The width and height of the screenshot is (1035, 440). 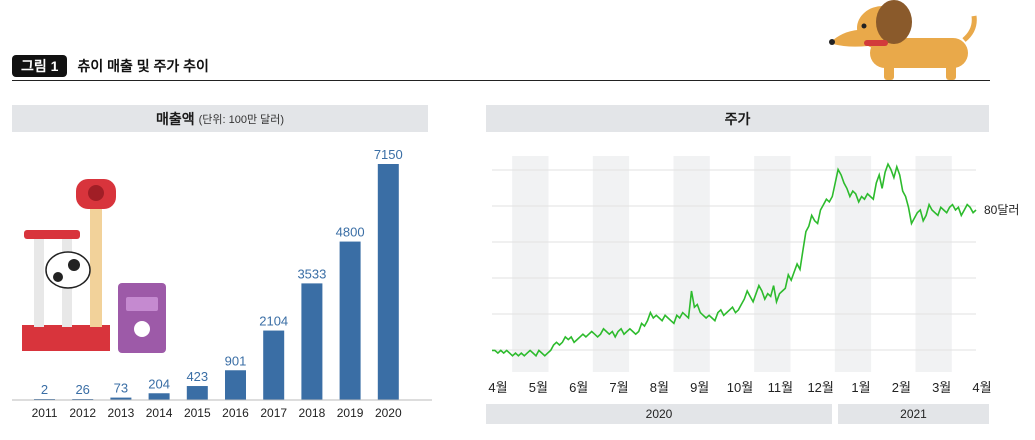 I want to click on month-tick-2: 6월, so click(x=578, y=387).